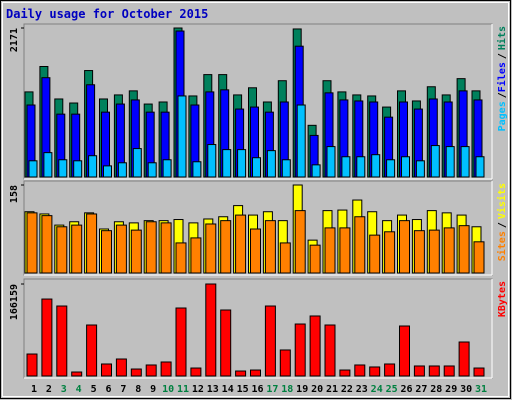  Describe the element at coordinates (34, 389) in the screenshot. I see `x-tick-label: 1` at that location.